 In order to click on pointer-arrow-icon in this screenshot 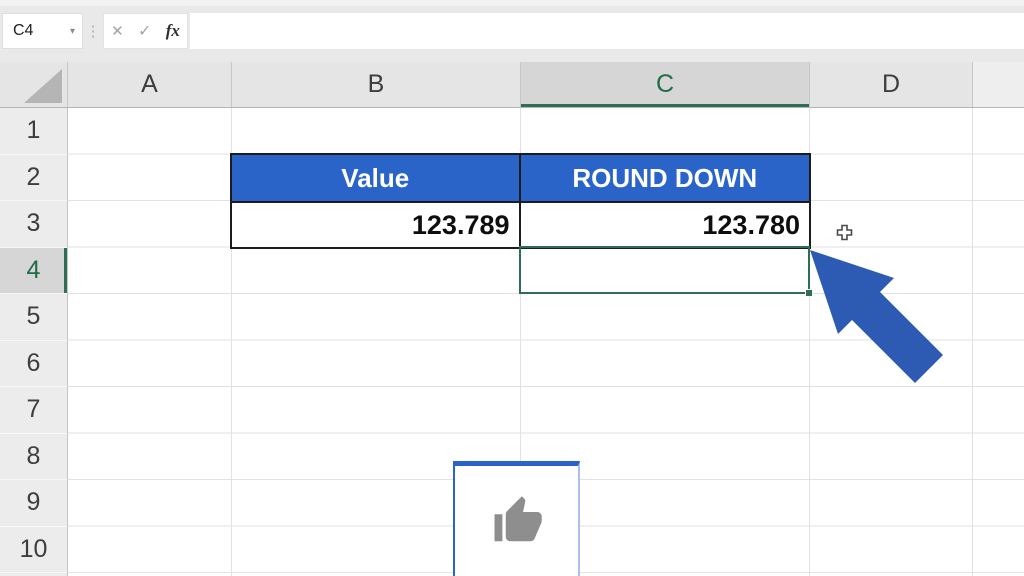, I will do `click(876, 316)`.